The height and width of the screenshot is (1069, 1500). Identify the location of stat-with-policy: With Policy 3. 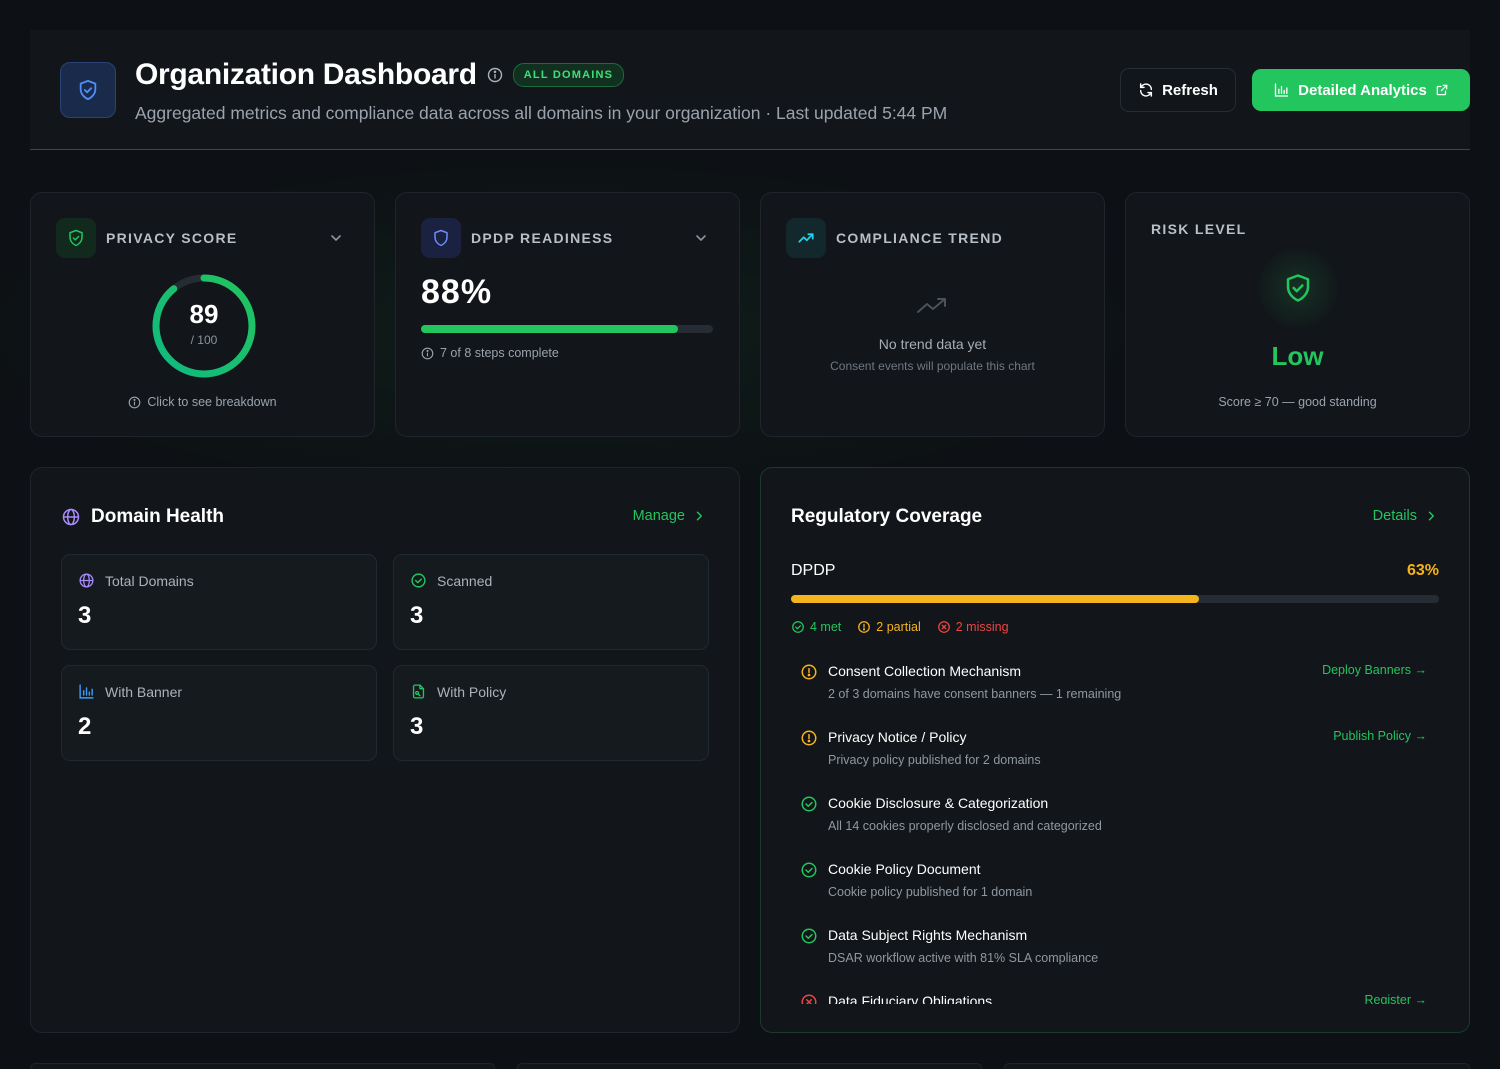
(551, 713).